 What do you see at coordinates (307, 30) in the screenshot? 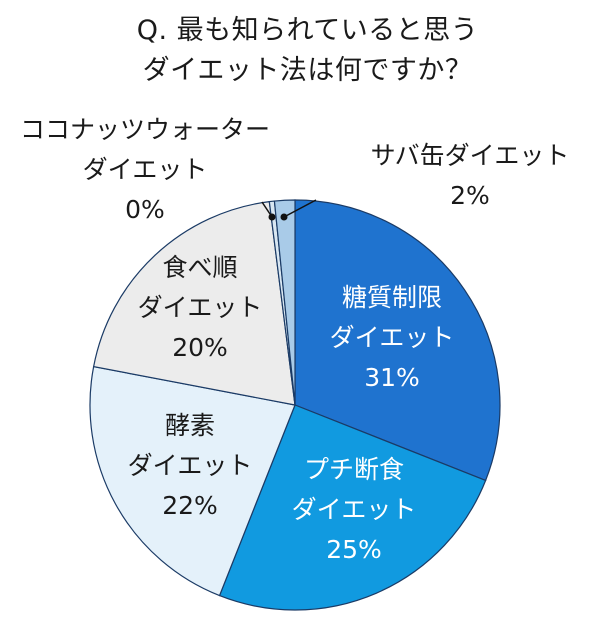
I see `chart-title-line-1: Q. 最も知られていると思う` at bounding box center [307, 30].